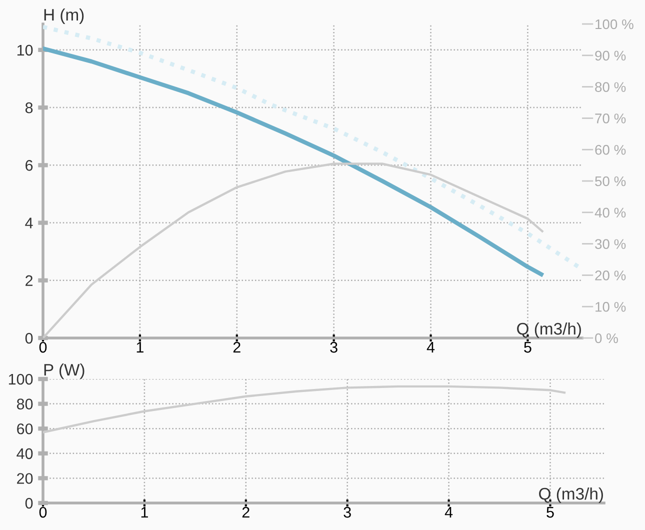  I want to click on y-tick-label: 20, so click(25, 478).